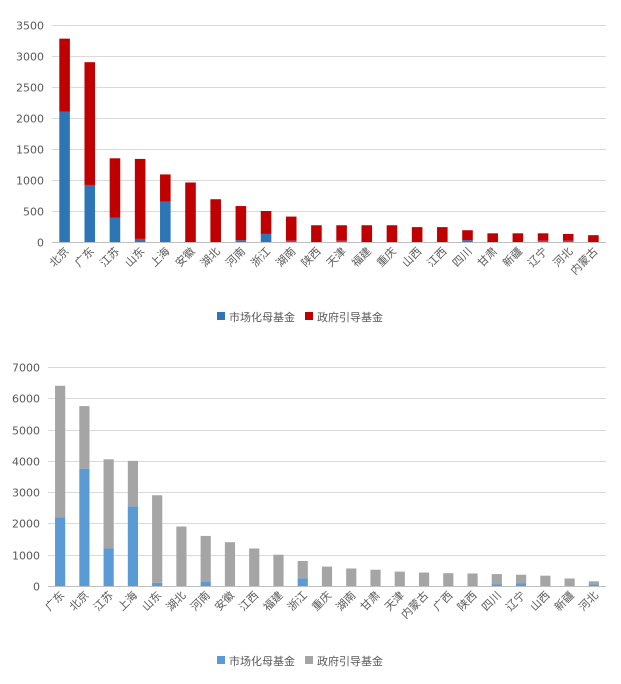 This screenshot has width=621, height=684. What do you see at coordinates (286, 257) in the screenshot?
I see `chart1-x-tick-label: 湖南` at bounding box center [286, 257].